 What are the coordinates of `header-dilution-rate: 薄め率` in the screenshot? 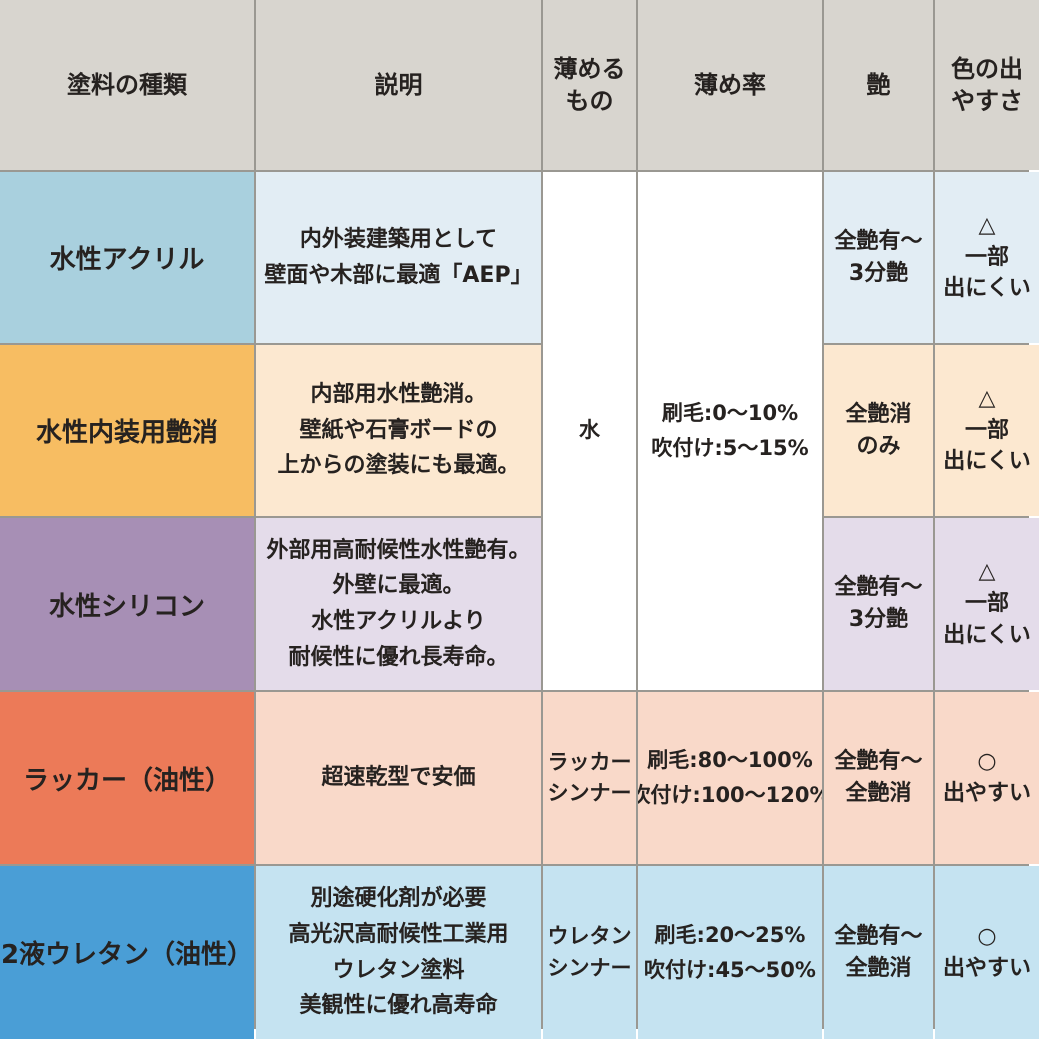 It's located at (730, 85).